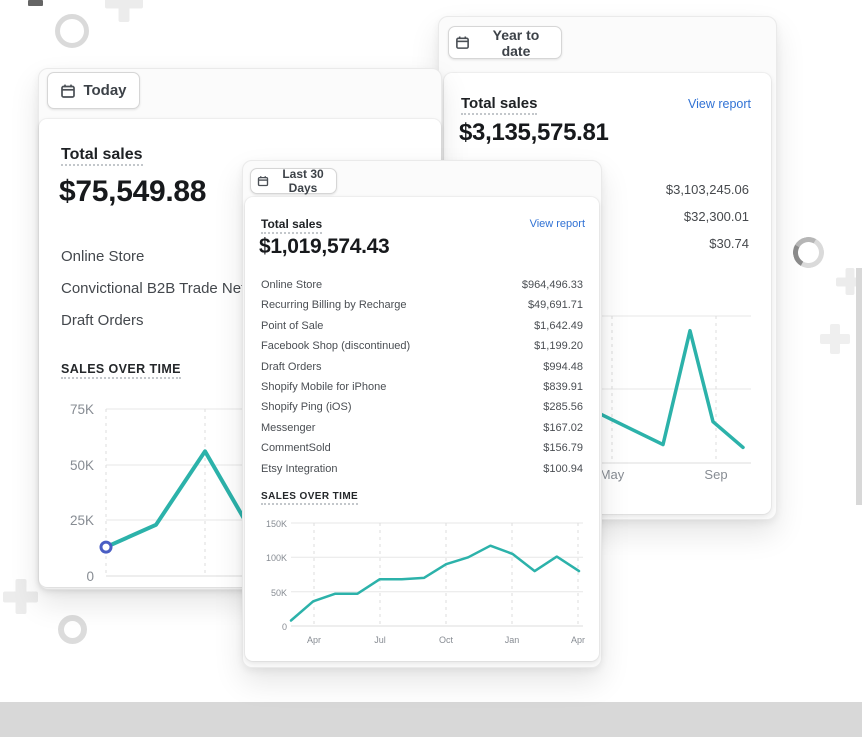  I want to click on date-range-label: Last 30 Days, so click(303, 181).